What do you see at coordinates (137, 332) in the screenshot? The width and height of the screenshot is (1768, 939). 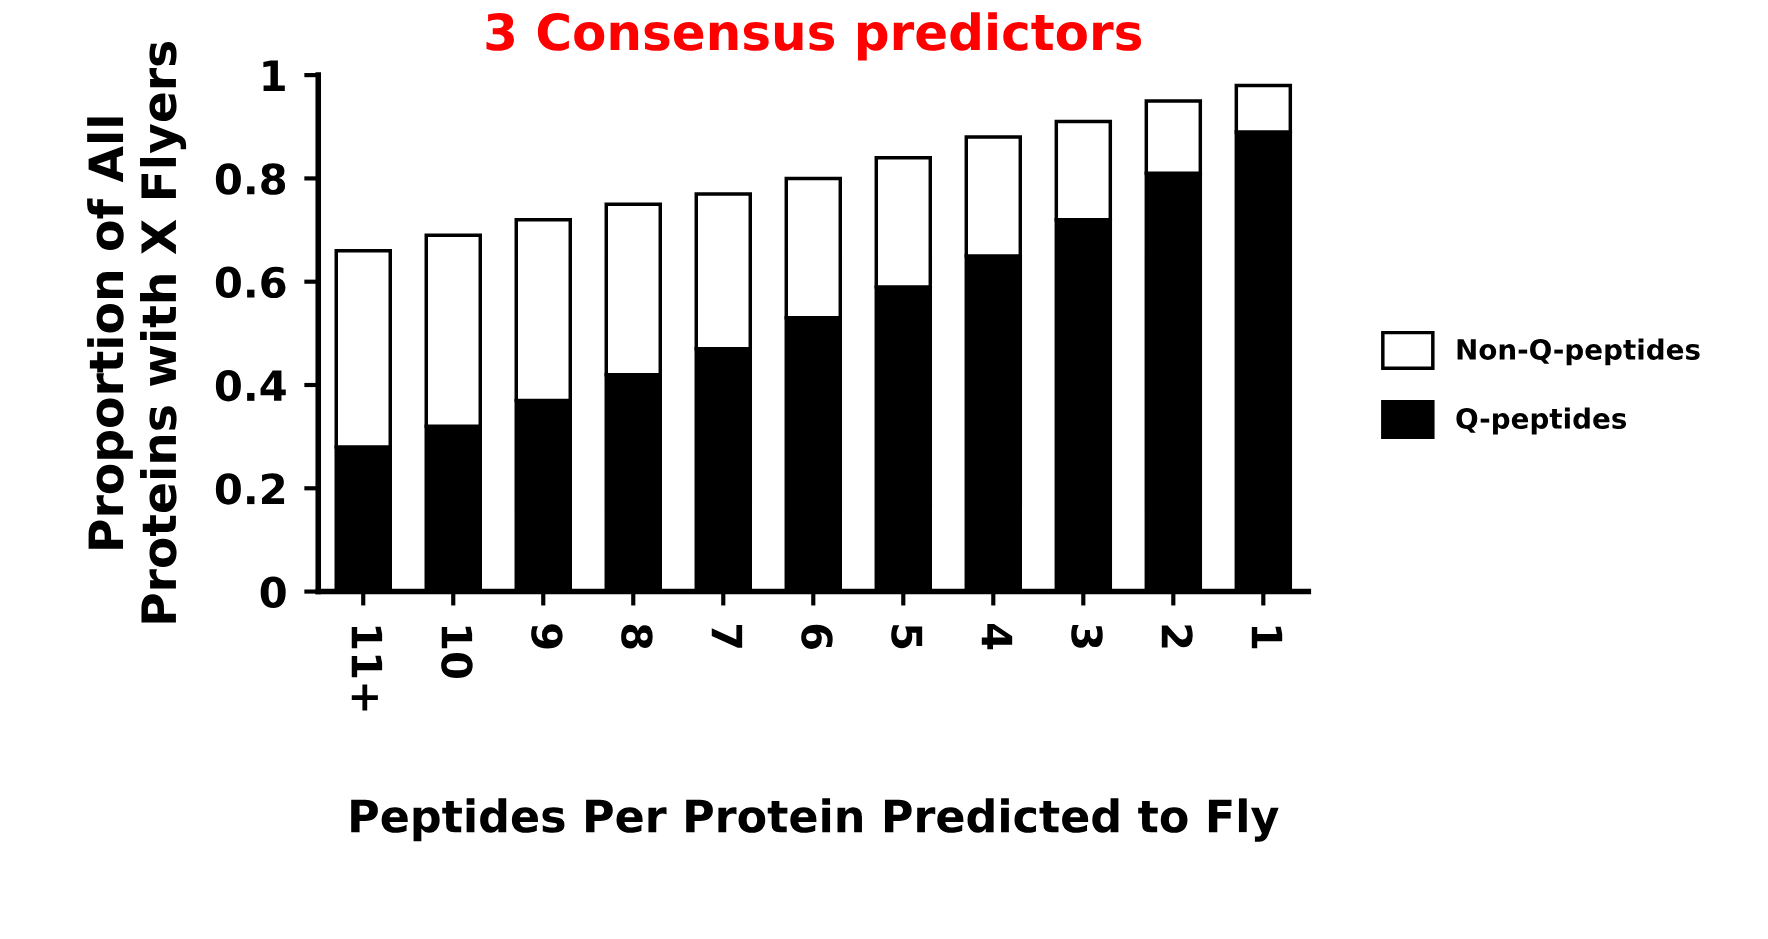 I see `y-axis-title: Proportion of All Proteins with X Flyers` at bounding box center [137, 332].